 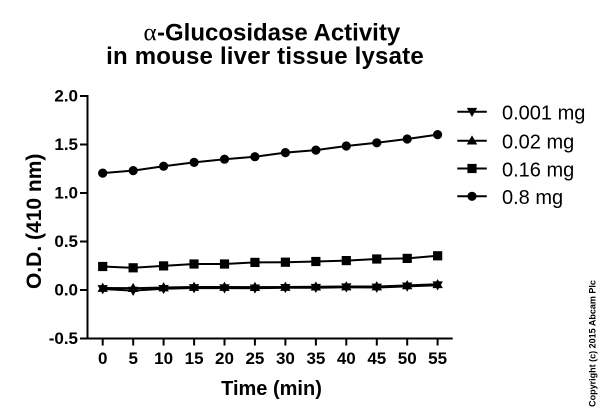 I want to click on svg-text: 1.0, so click(x=66, y=193).